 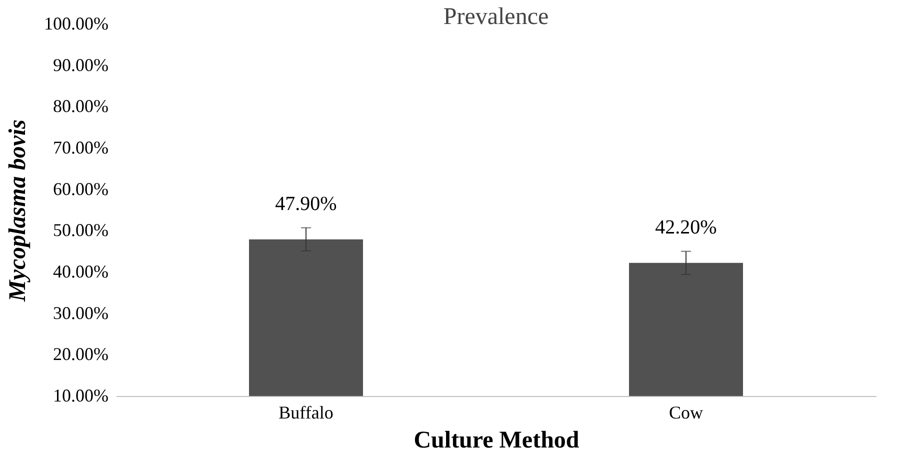 I want to click on x-tick-label: Buffalo, so click(x=306, y=412).